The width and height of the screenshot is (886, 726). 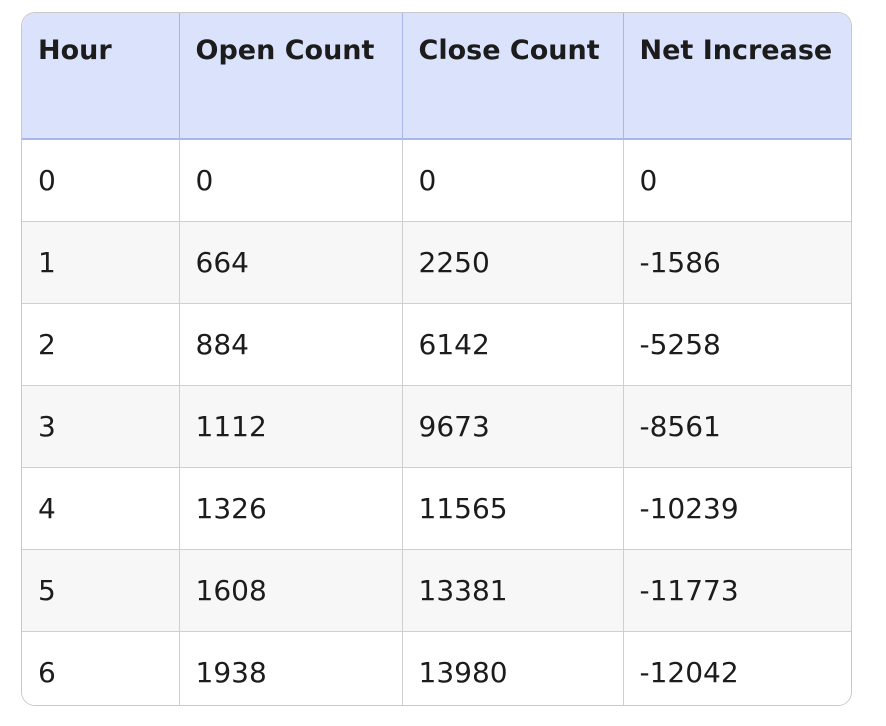 I want to click on cell-close-count: 11565, so click(x=513, y=508).